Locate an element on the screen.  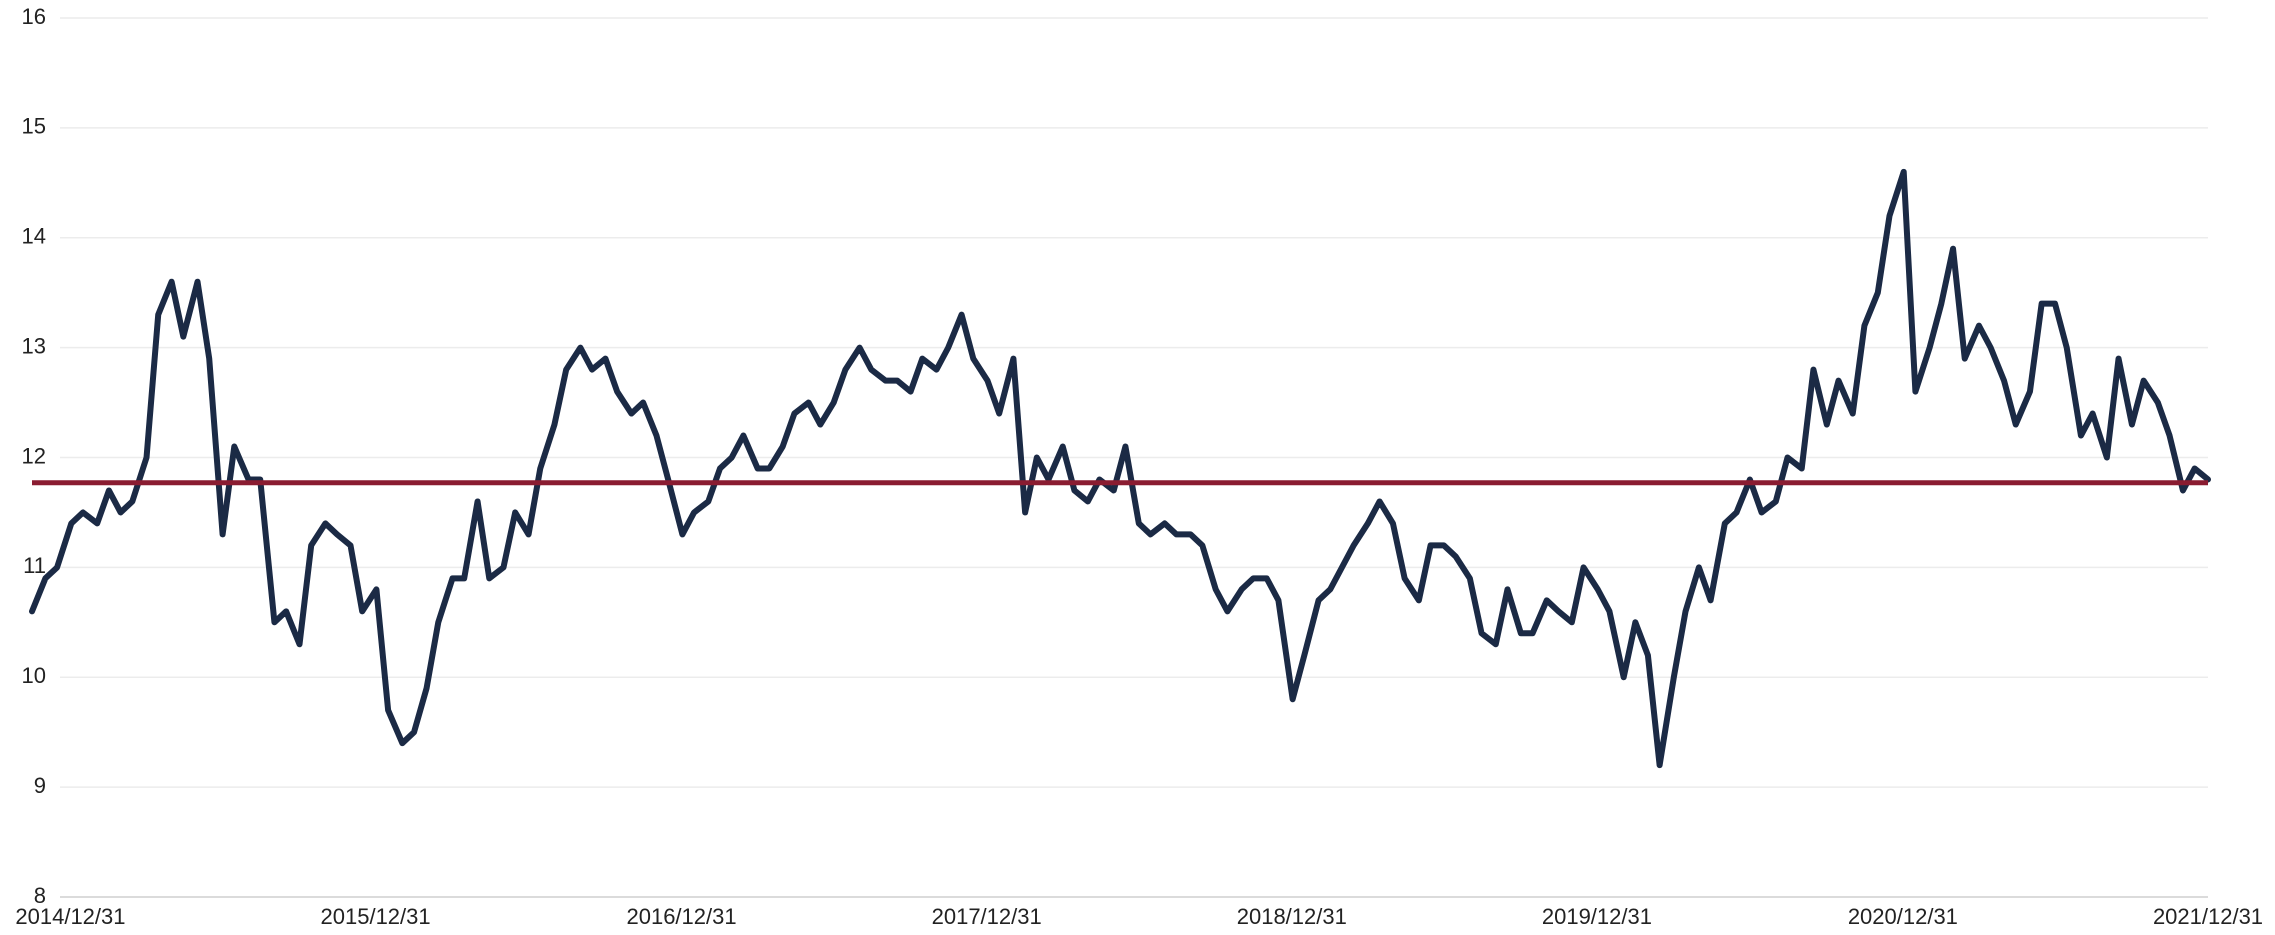
x-tick-label: 2016/12/31 is located at coordinates (681, 916).